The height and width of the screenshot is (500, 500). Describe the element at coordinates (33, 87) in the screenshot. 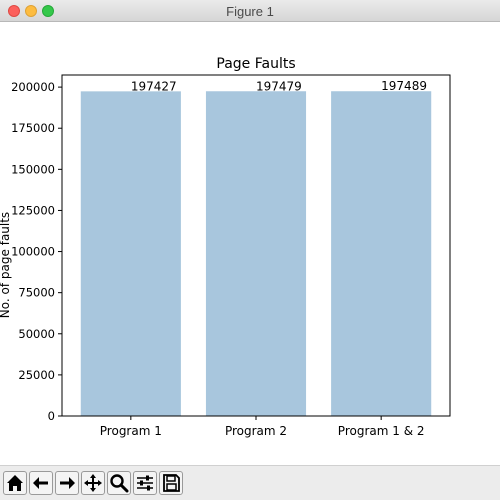

I see `y-tick-label-8: 200000` at that location.